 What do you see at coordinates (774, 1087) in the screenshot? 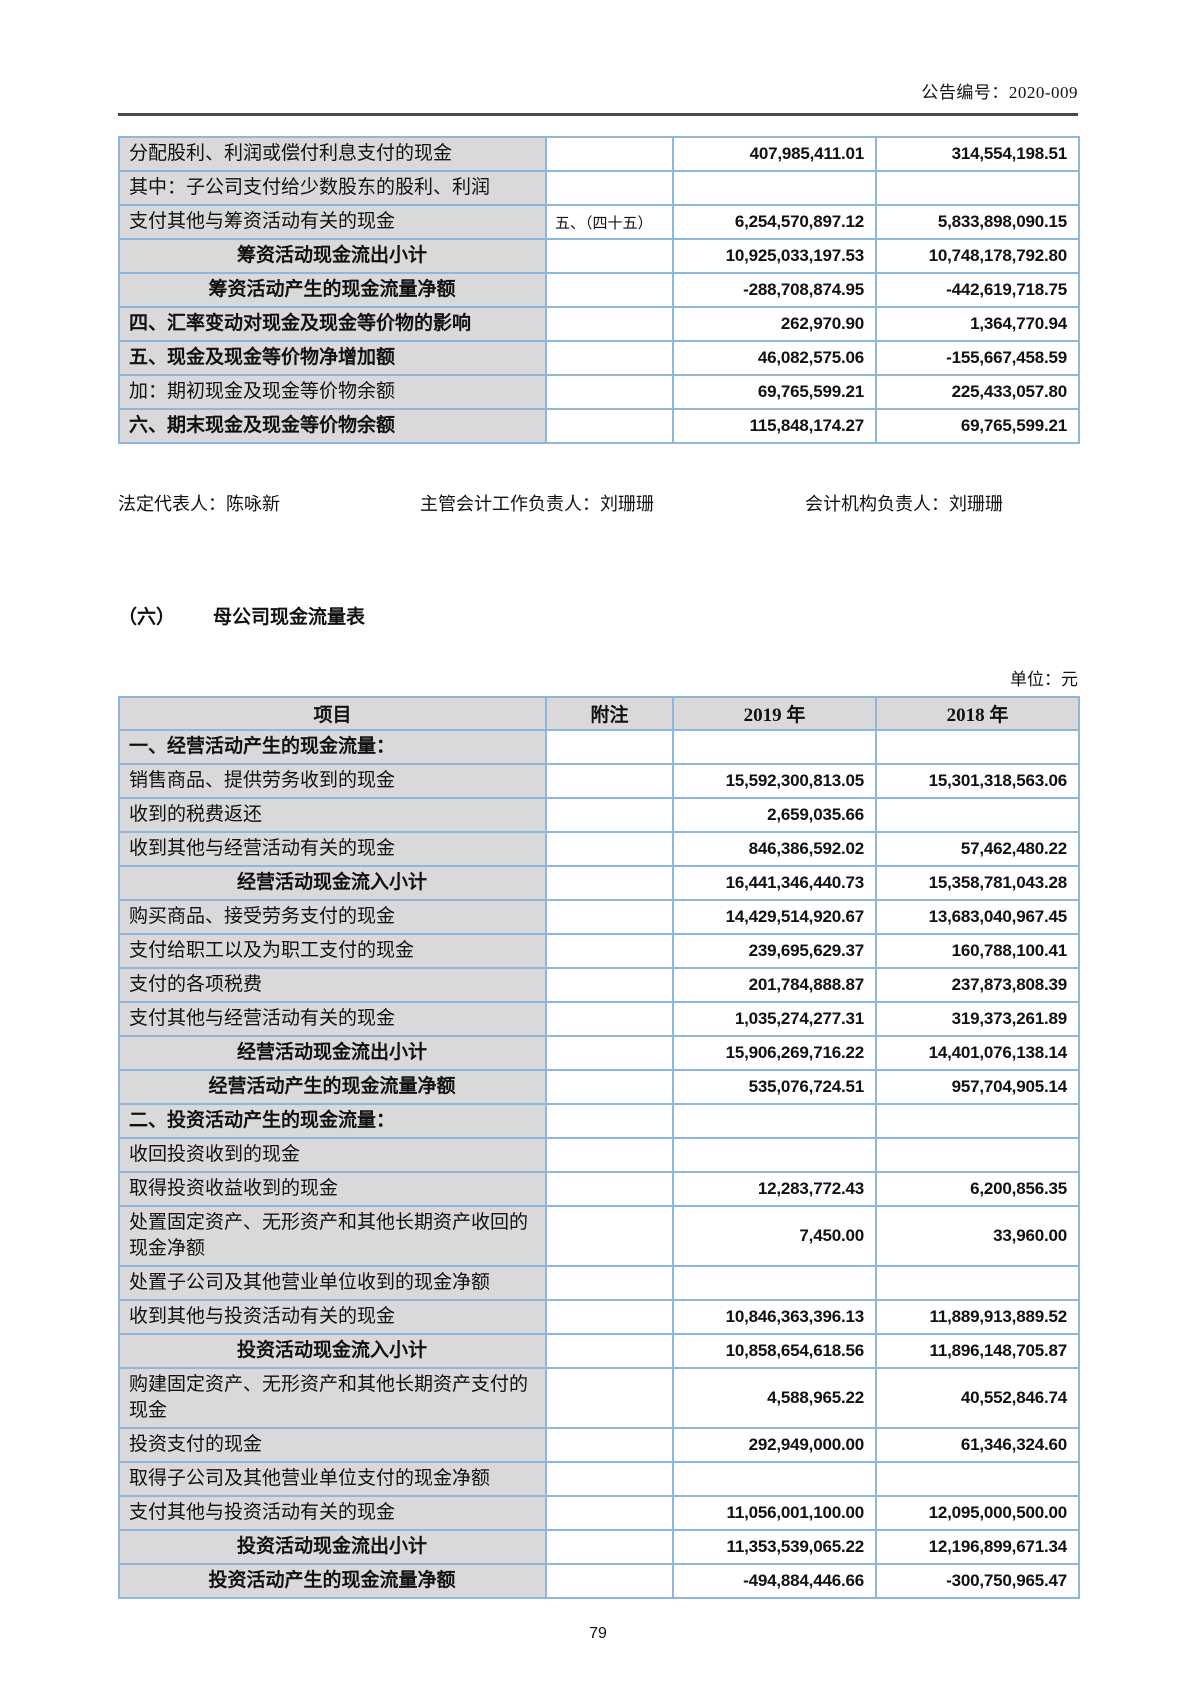
I see `row-value-2019: 535,076,724.51` at bounding box center [774, 1087].